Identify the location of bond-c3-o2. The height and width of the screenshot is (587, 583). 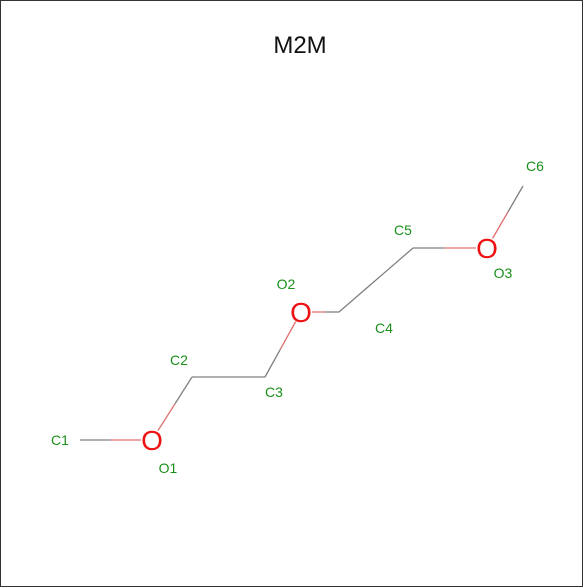
(280, 349).